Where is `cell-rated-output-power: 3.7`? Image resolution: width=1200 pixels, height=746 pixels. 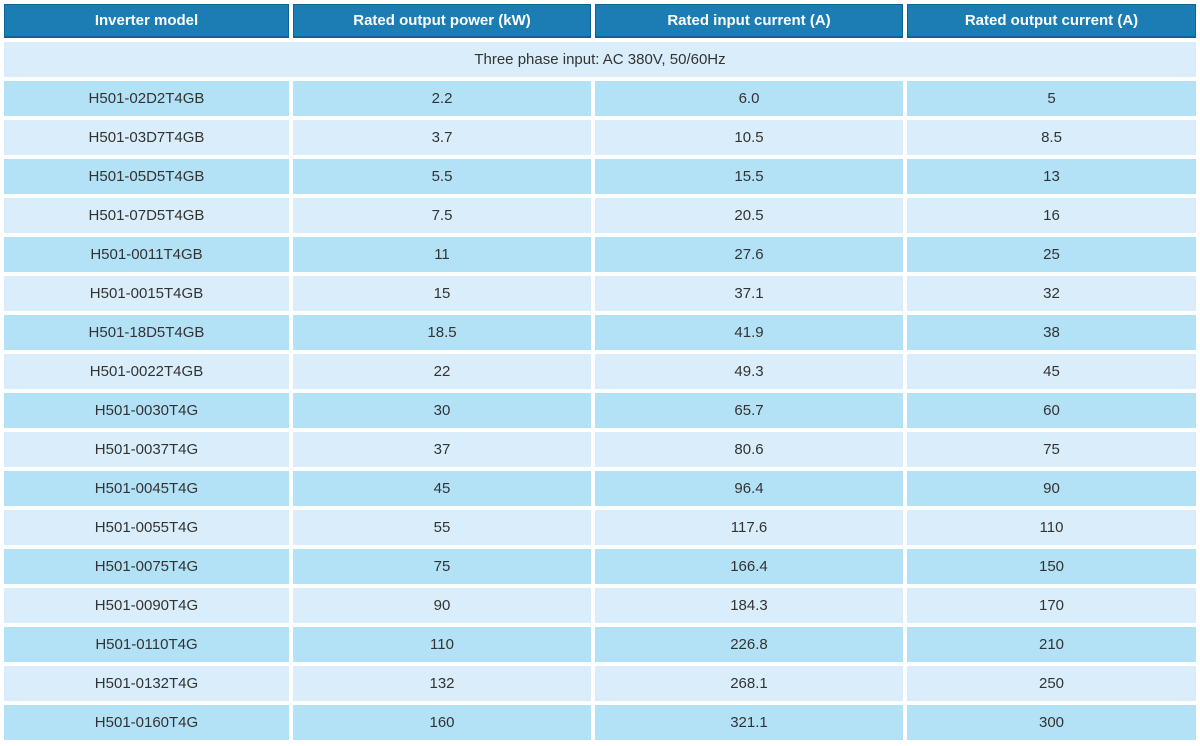 cell-rated-output-power: 3.7 is located at coordinates (442, 137).